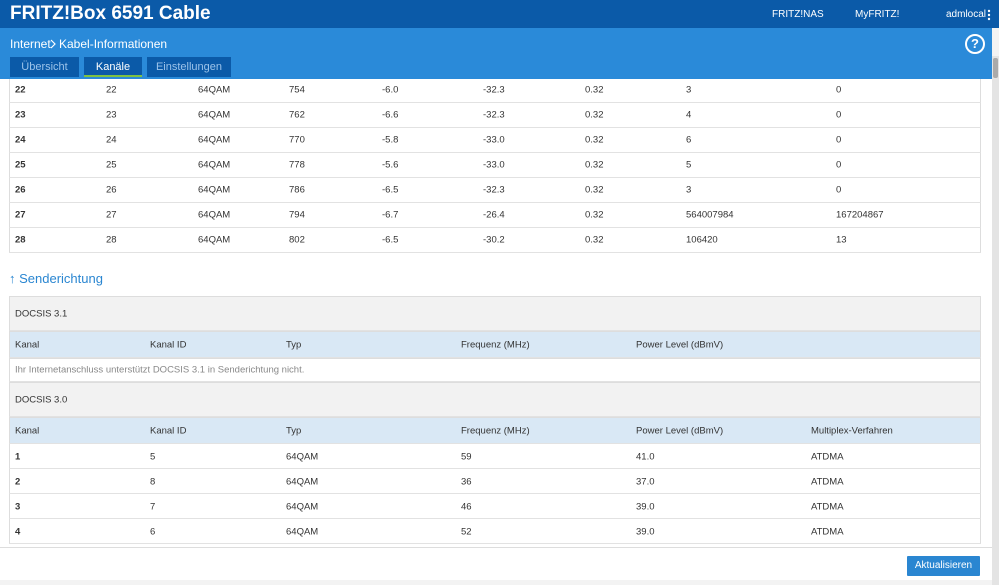  What do you see at coordinates (989, 15) in the screenshot?
I see `menu-icon` at bounding box center [989, 15].